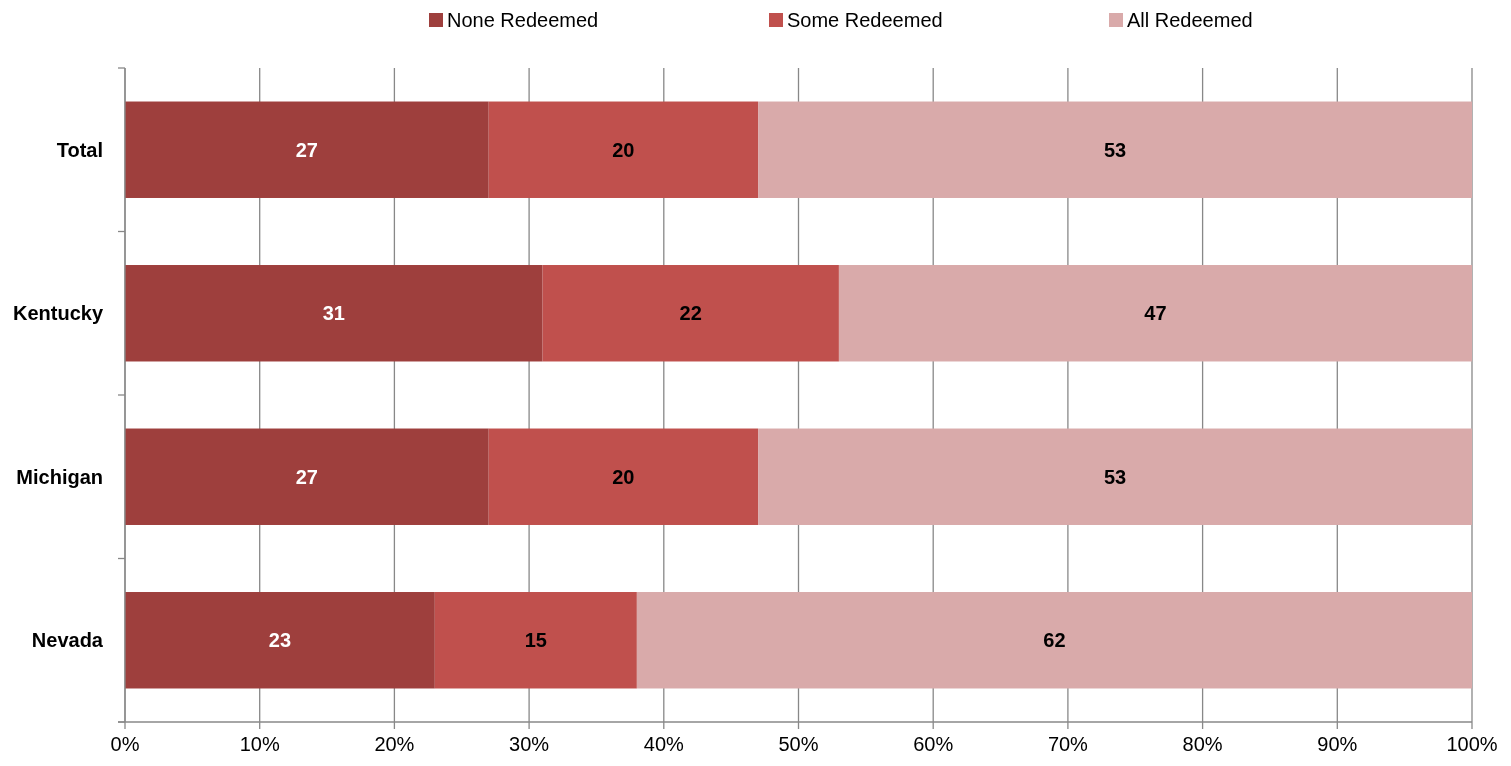 The height and width of the screenshot is (766, 1511). Describe the element at coordinates (1472, 744) in the screenshot. I see `x-tick-label: 100%` at that location.